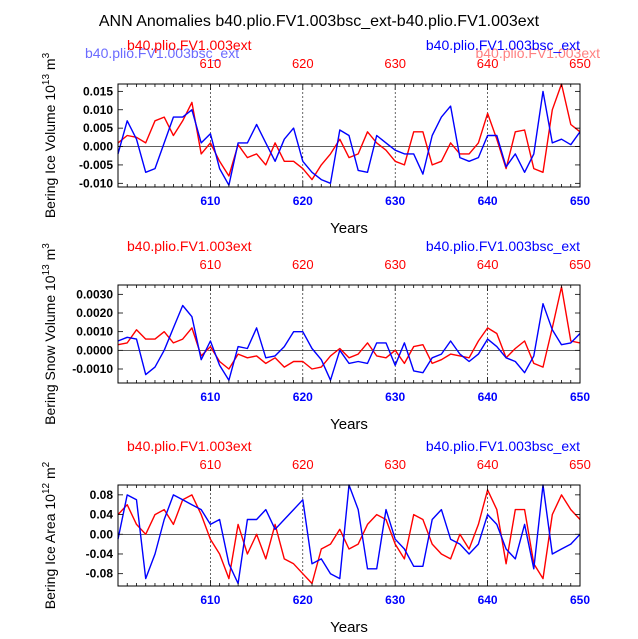  I want to click on y-axis-label: Bering Snow Volume 1013 m3, so click(49, 334).